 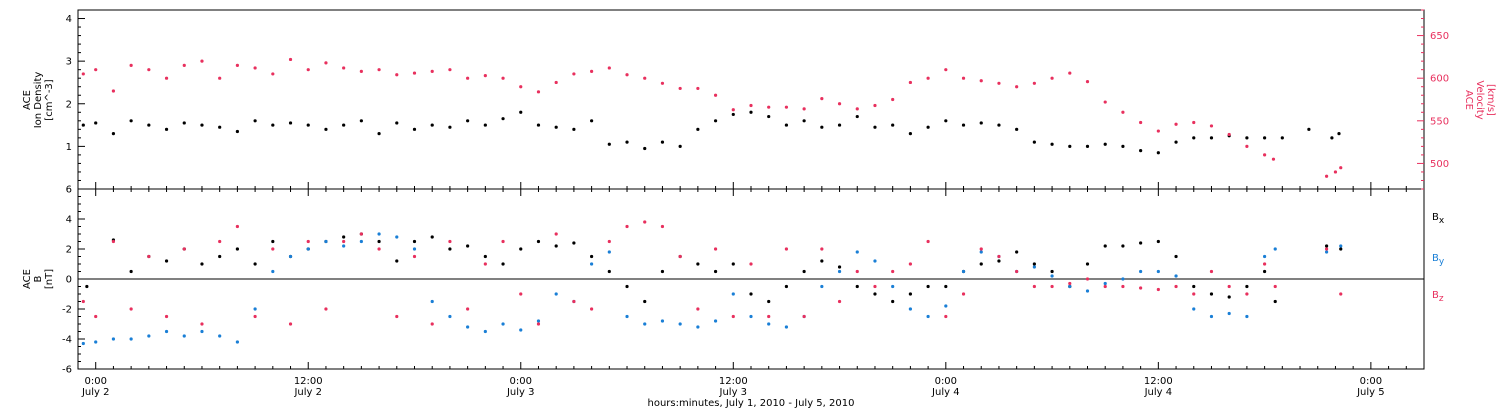 What do you see at coordinates (1490, 100) in the screenshot?
I see `top-right-label-line3: [km/s]` at bounding box center [1490, 100].